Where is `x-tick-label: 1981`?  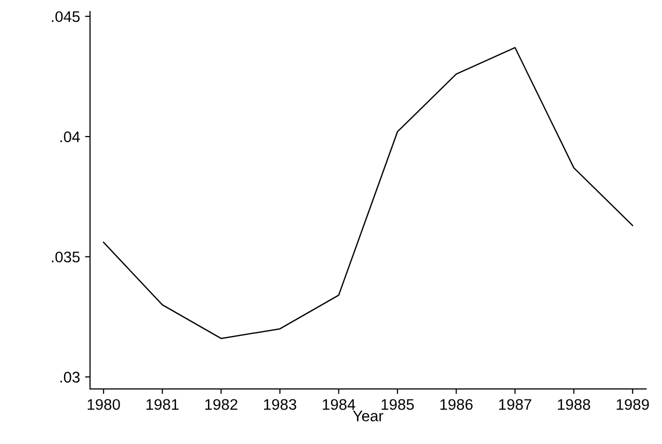 x-tick-label: 1981 is located at coordinates (162, 404).